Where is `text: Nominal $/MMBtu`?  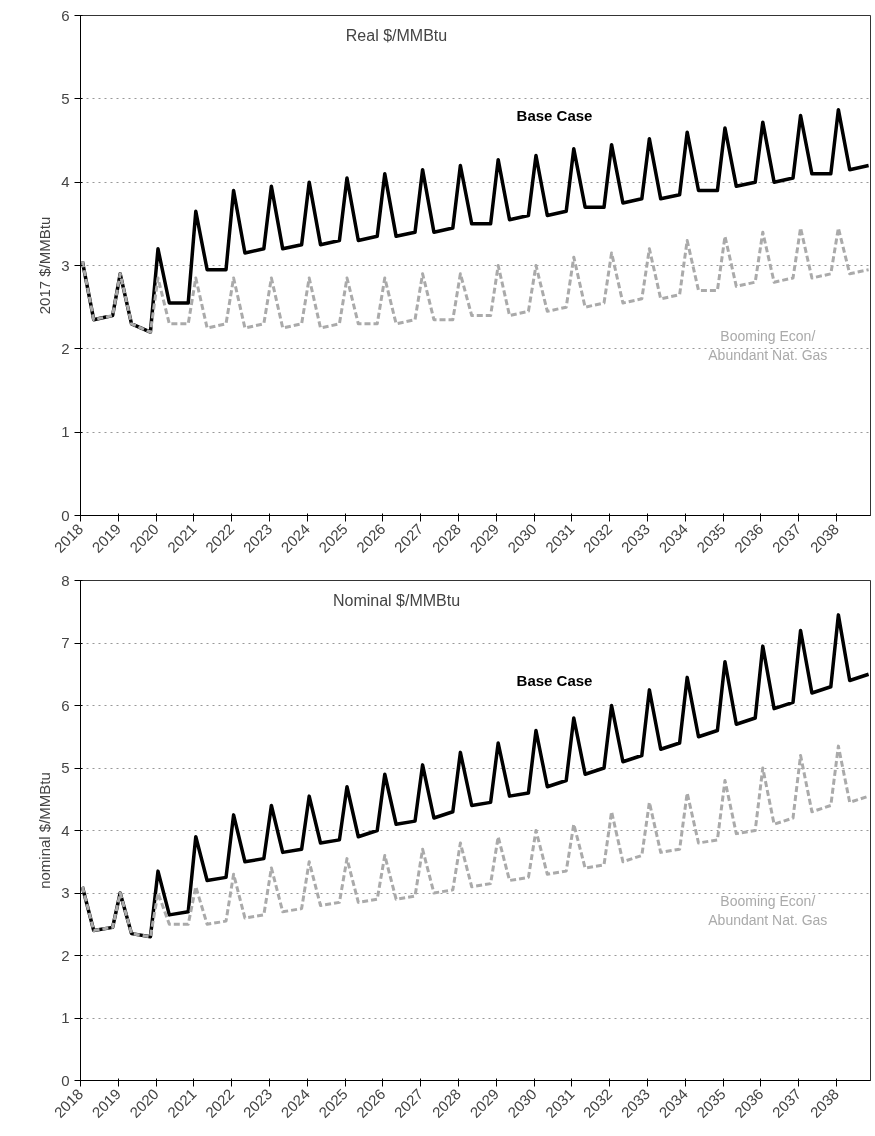
text: Nominal $/MMBtu is located at coordinates (396, 600).